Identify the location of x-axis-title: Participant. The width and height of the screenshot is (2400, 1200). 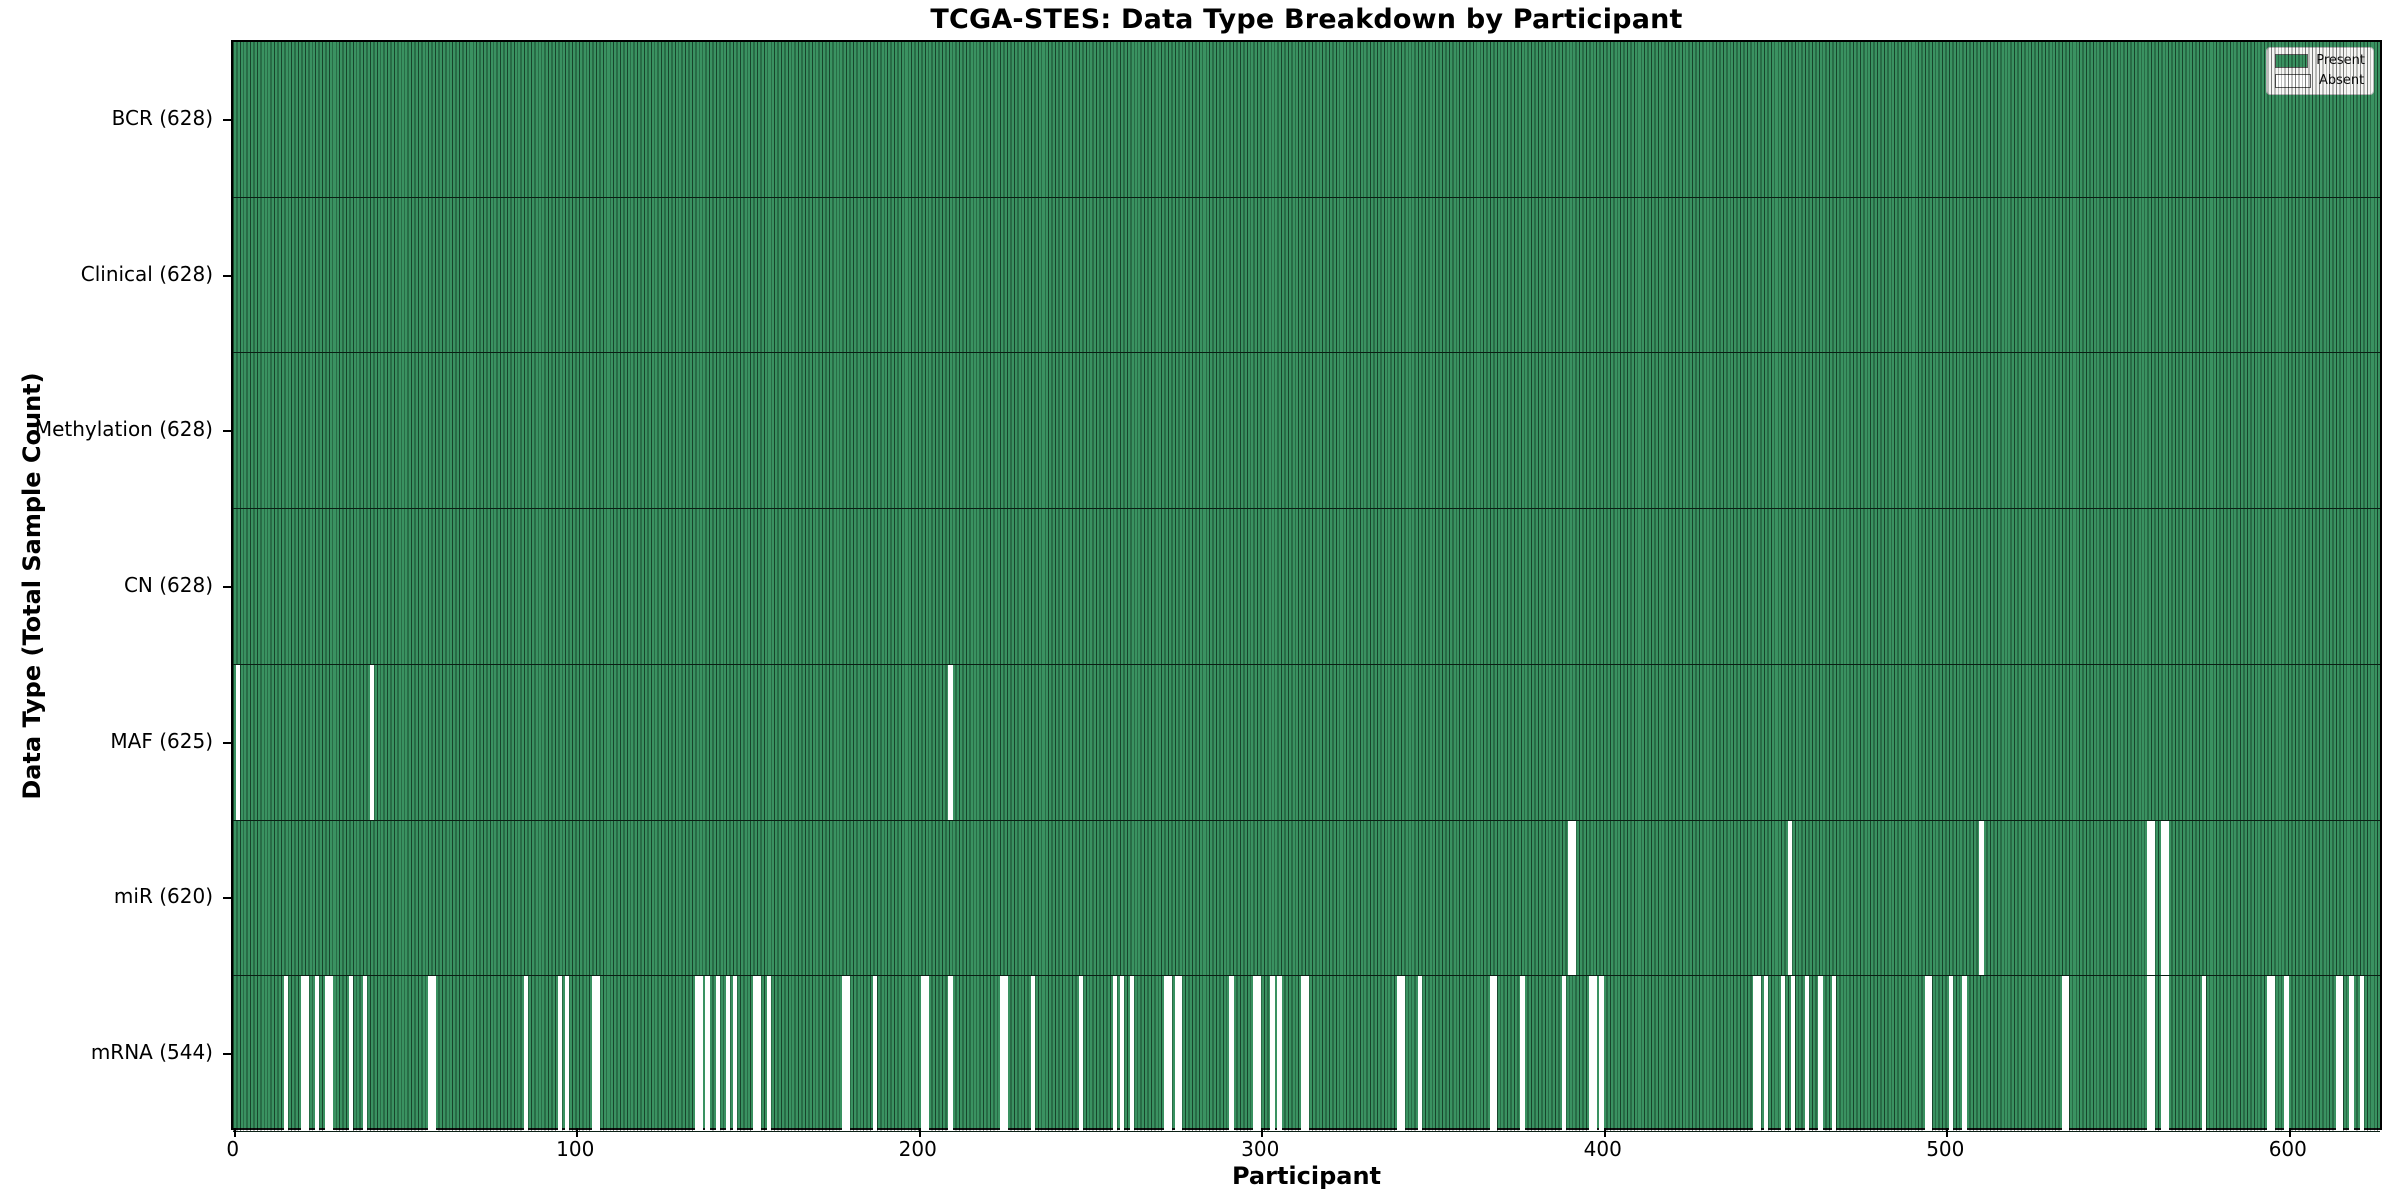
(1306, 1176).